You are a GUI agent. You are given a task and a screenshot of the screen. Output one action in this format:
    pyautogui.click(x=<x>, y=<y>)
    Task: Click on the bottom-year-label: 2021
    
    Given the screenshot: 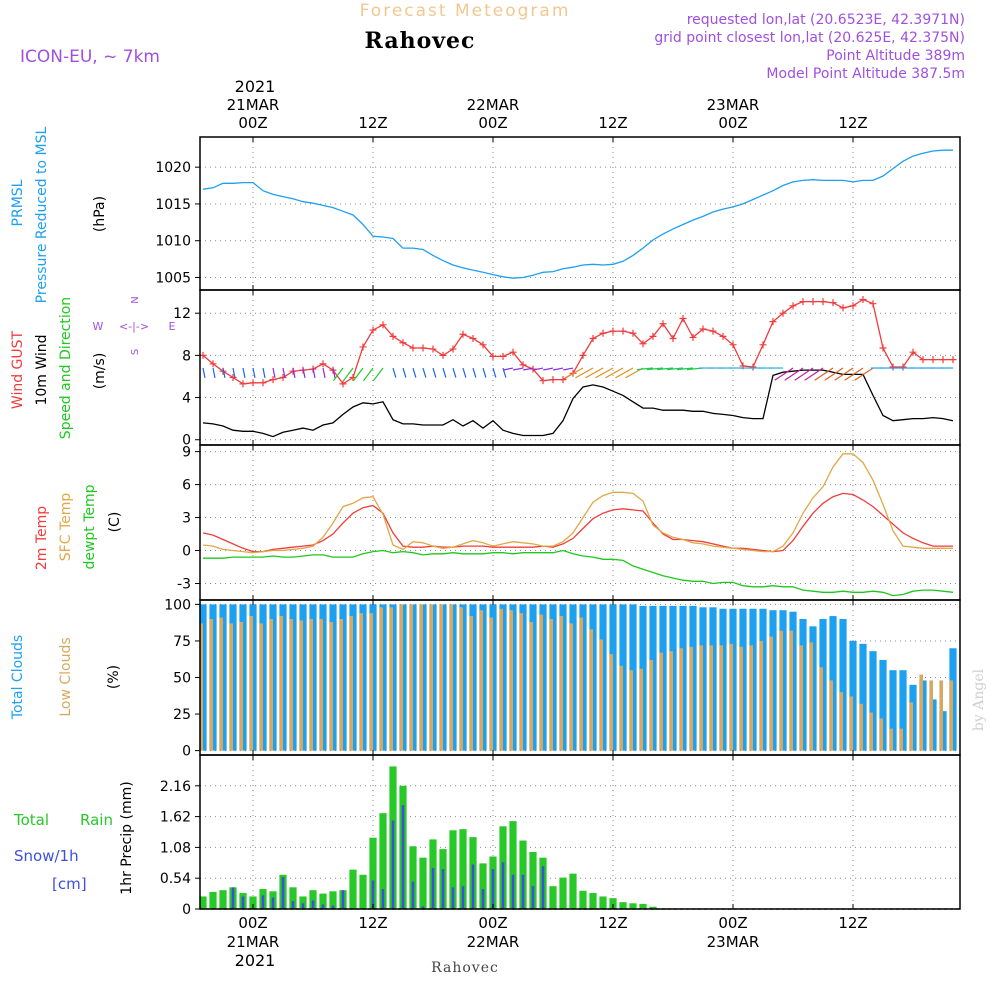 What is the action you would take?
    pyautogui.click(x=255, y=960)
    